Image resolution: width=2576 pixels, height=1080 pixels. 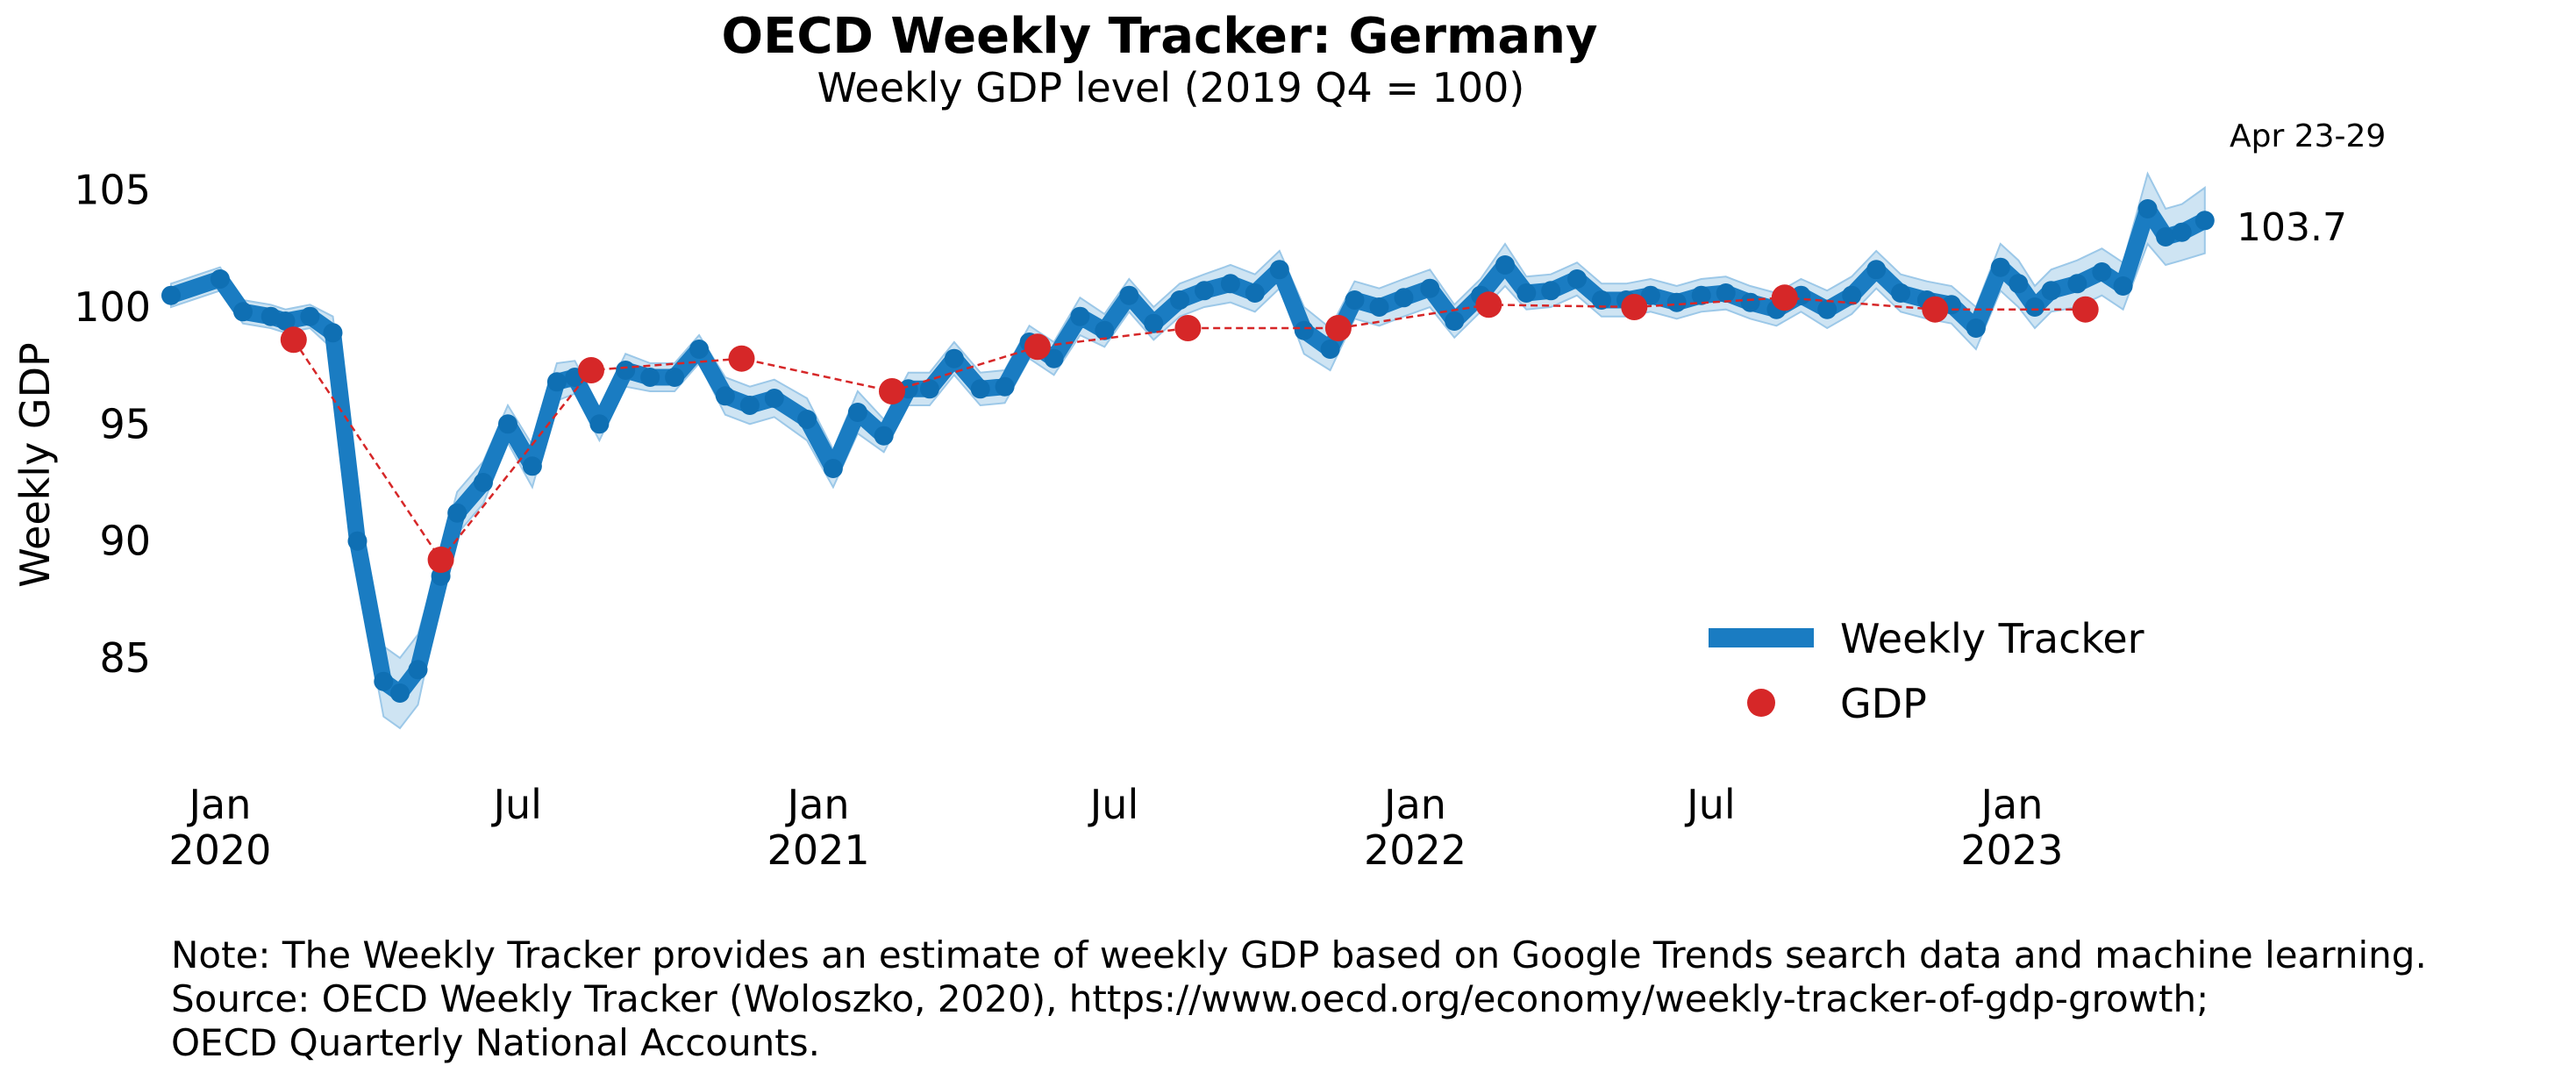 I want to click on y-tick-label: 85, so click(x=125, y=658).